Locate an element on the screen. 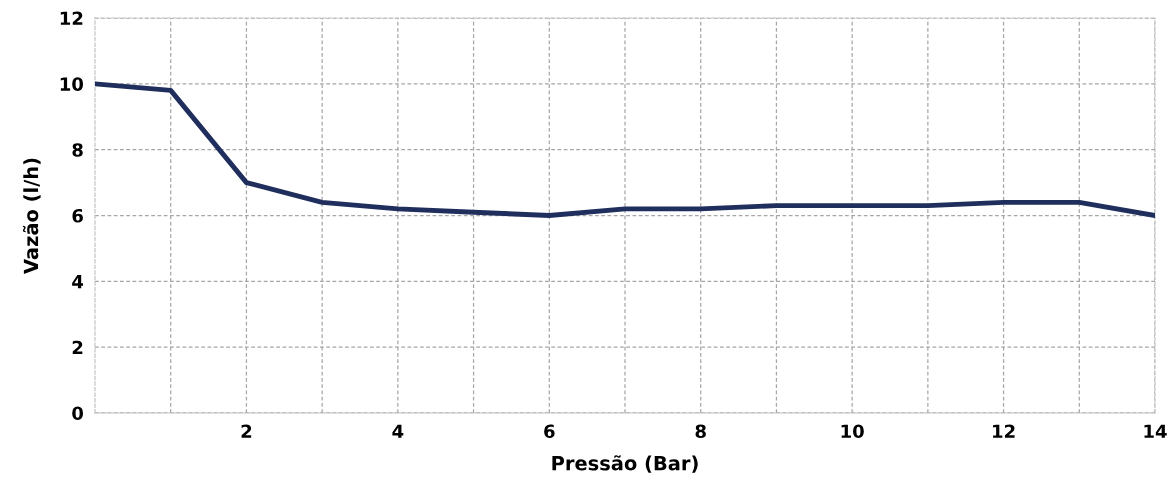  y-tick-label: 12 is located at coordinates (71, 18).